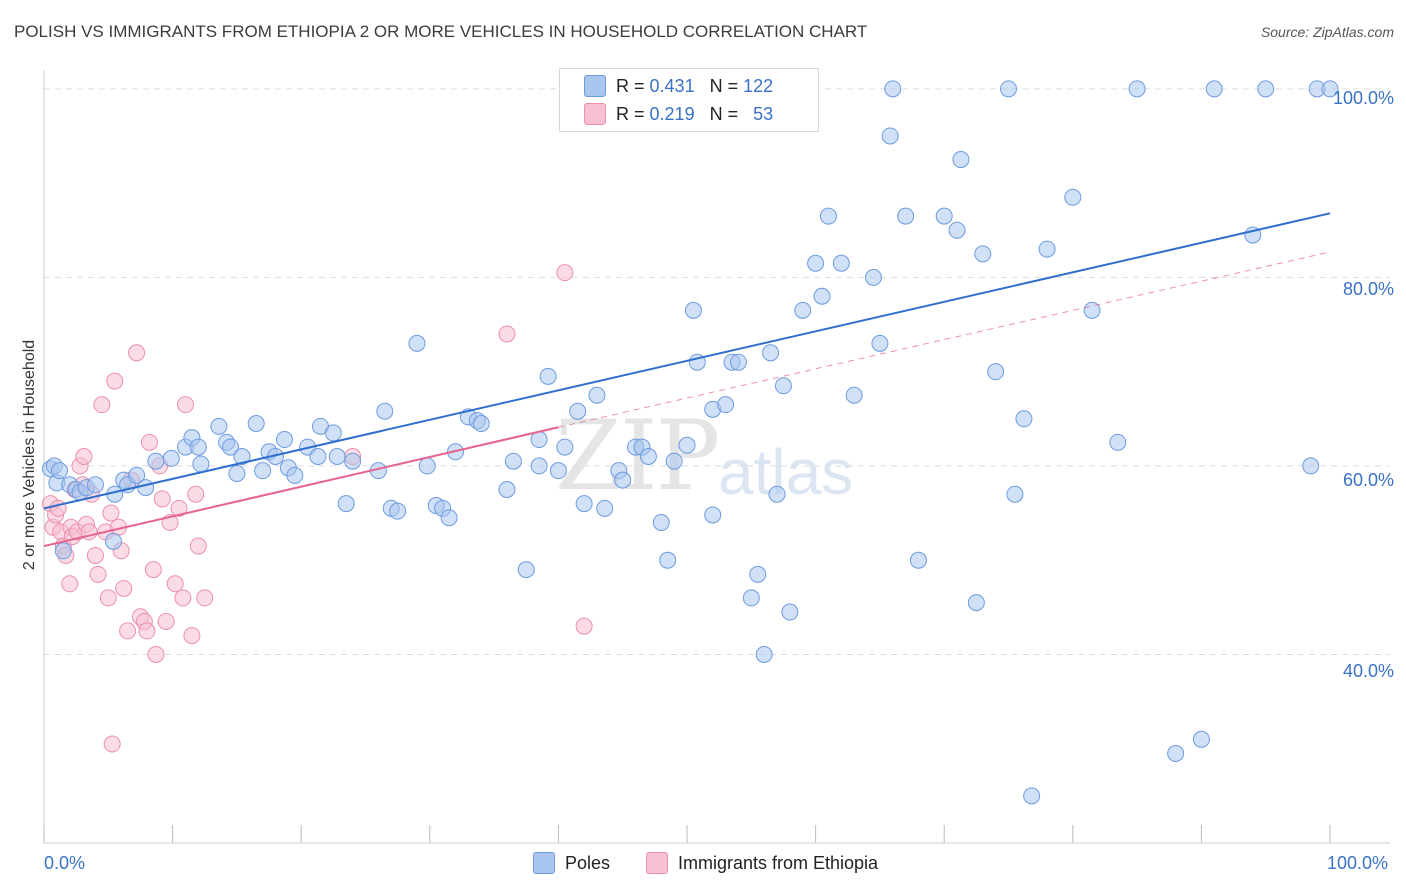  I want to click on legend-r-value: 0.219, so click(672, 113).